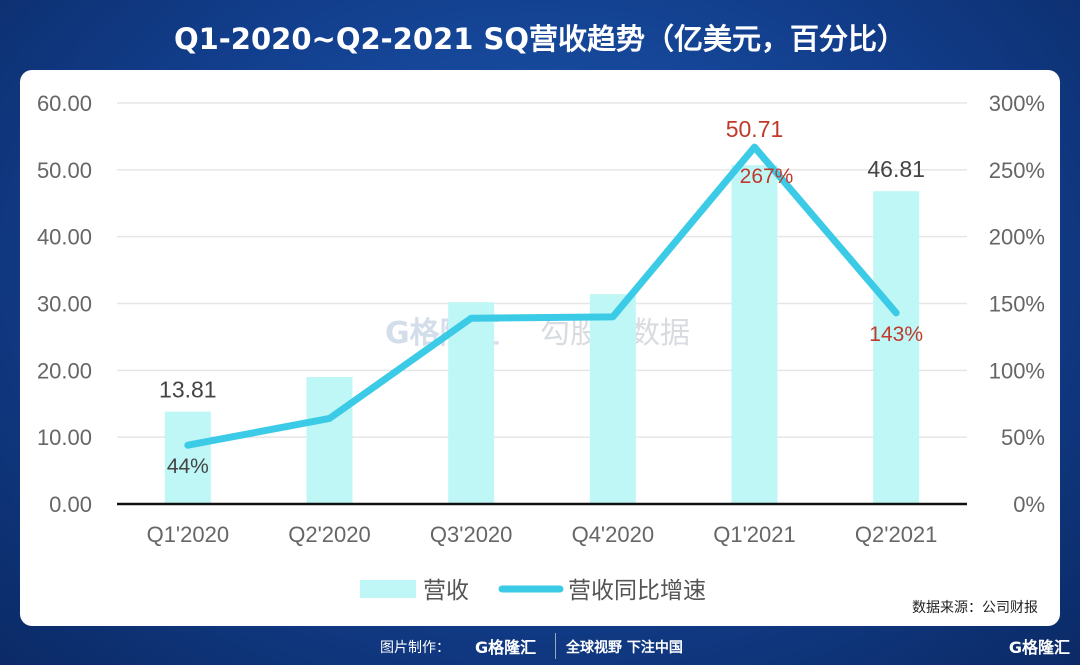 This screenshot has width=1080, height=665. What do you see at coordinates (1017, 304) in the screenshot?
I see `right-tick-label: 150%` at bounding box center [1017, 304].